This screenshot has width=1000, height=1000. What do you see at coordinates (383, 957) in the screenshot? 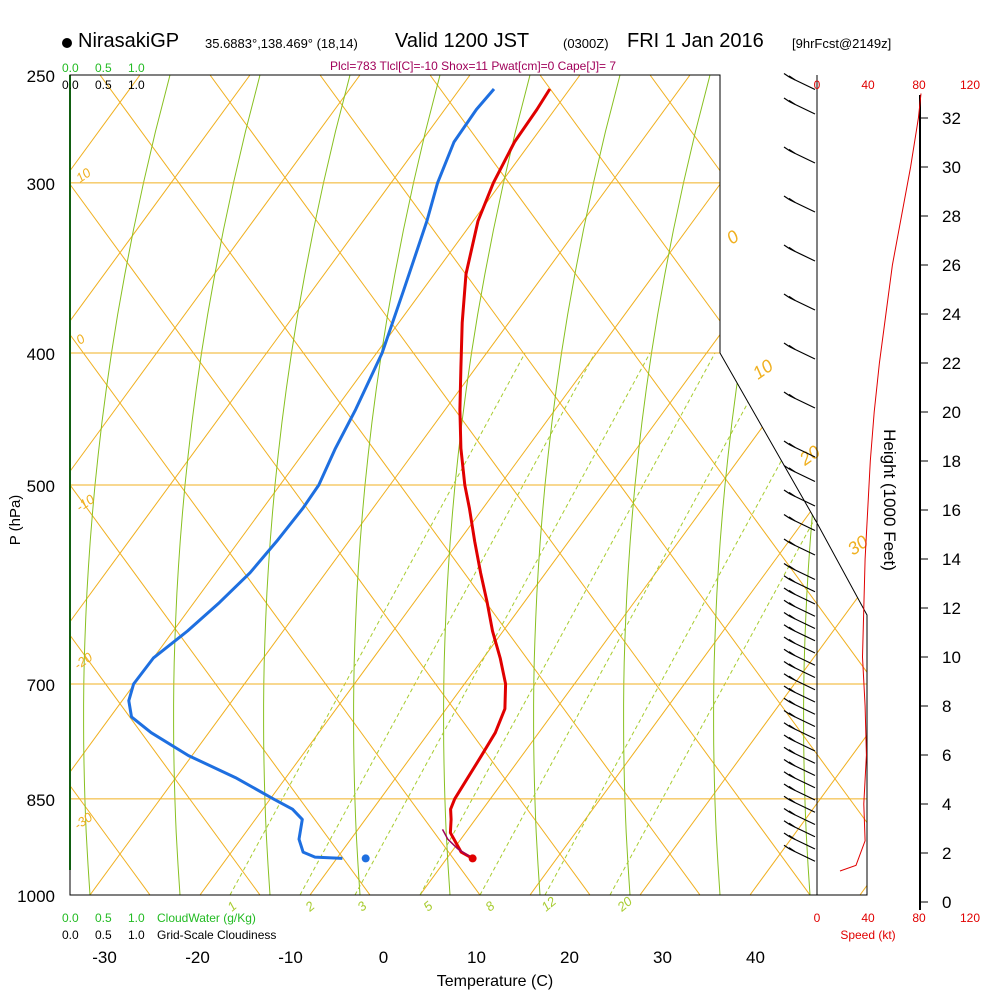
I see `temperature-tick-label: 0` at bounding box center [383, 957].